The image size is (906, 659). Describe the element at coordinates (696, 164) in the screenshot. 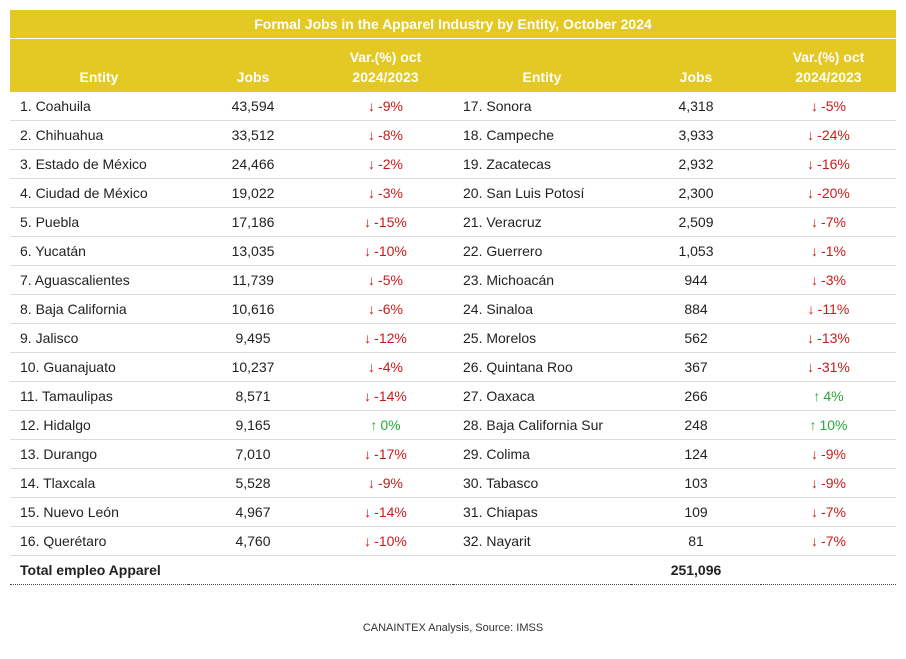

I see `jobs-cell: 2,932` at that location.